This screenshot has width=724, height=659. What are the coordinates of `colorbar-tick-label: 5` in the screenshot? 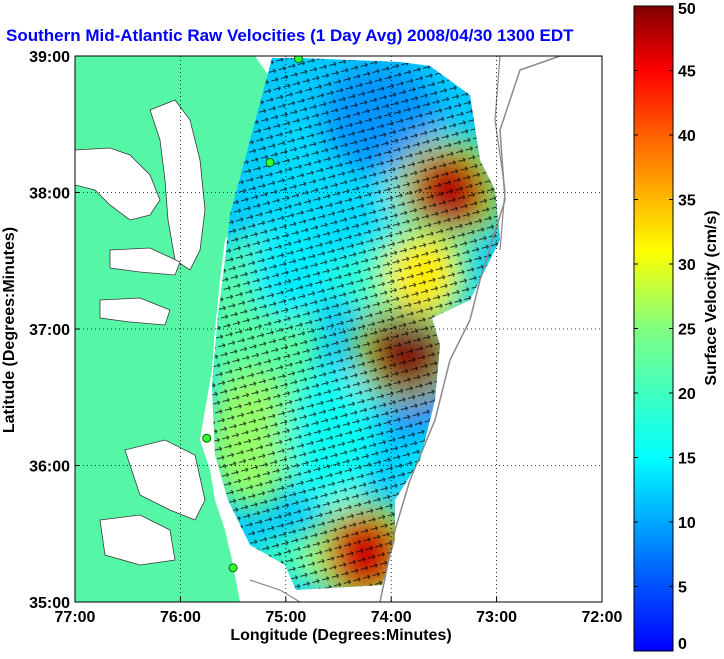 It's located at (682, 588).